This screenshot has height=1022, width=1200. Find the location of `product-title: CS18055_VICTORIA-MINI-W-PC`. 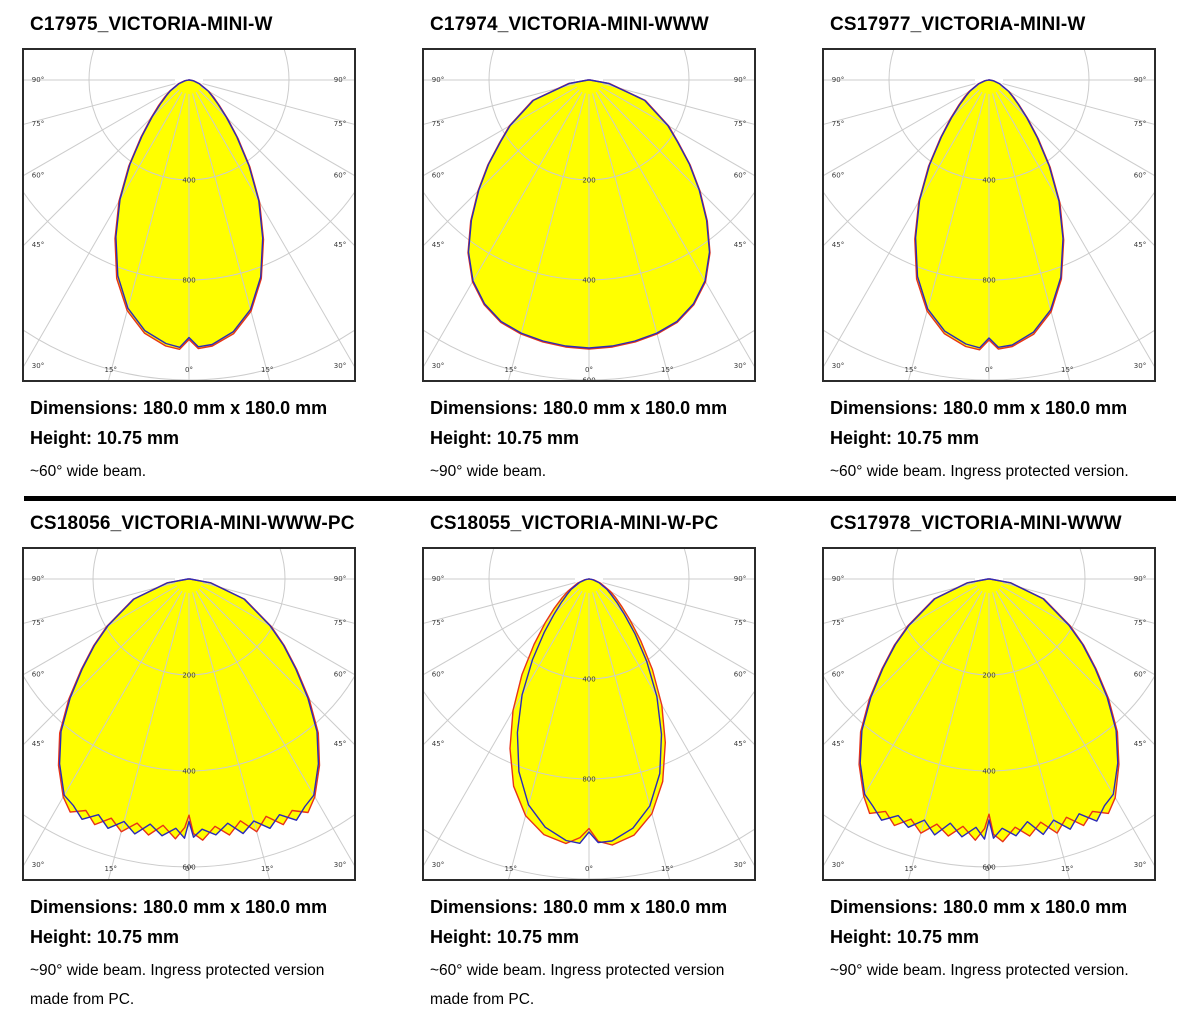

product-title: CS18055_VICTORIA-MINI-W-PC is located at coordinates (574, 523).